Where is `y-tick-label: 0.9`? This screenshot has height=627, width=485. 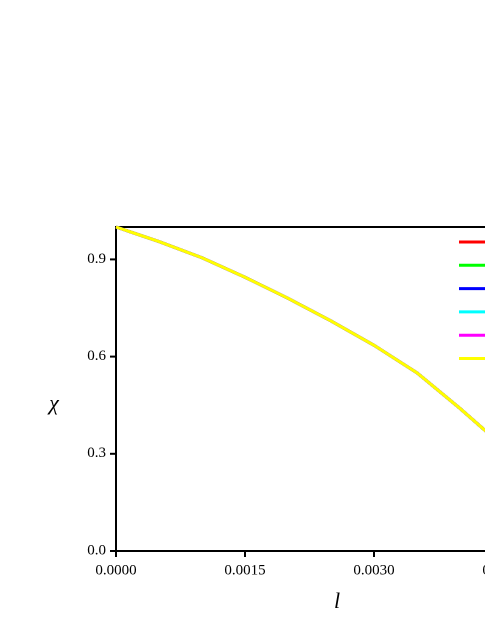 y-tick-label: 0.9 is located at coordinates (96, 259).